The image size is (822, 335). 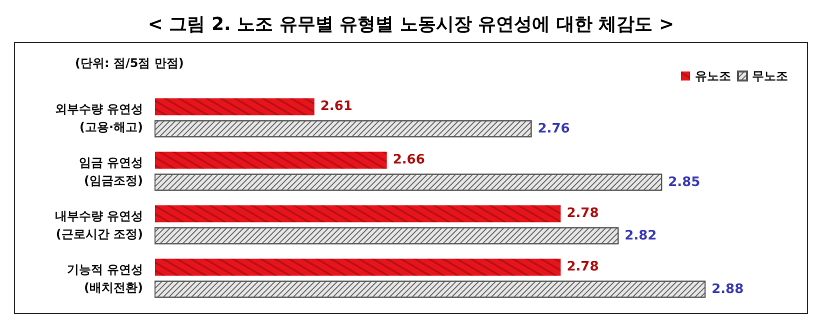 I want to click on chart-title: < 그림 2. 노조 유무별 유형별 노동시장 유연성에 대한 체감도 >, so click(x=411, y=25).